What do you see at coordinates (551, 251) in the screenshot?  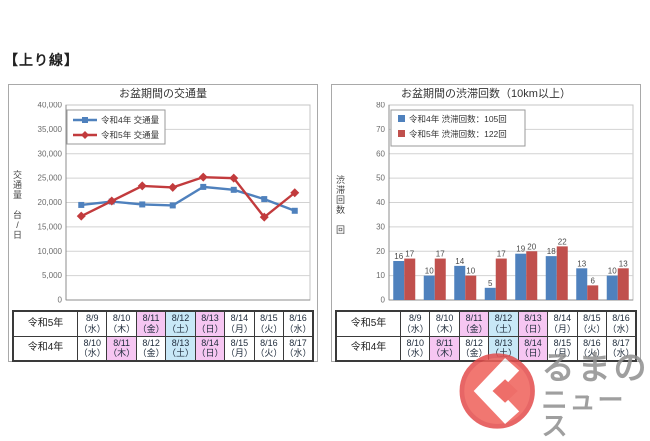 I see `bar-value-label: 18` at bounding box center [551, 251].